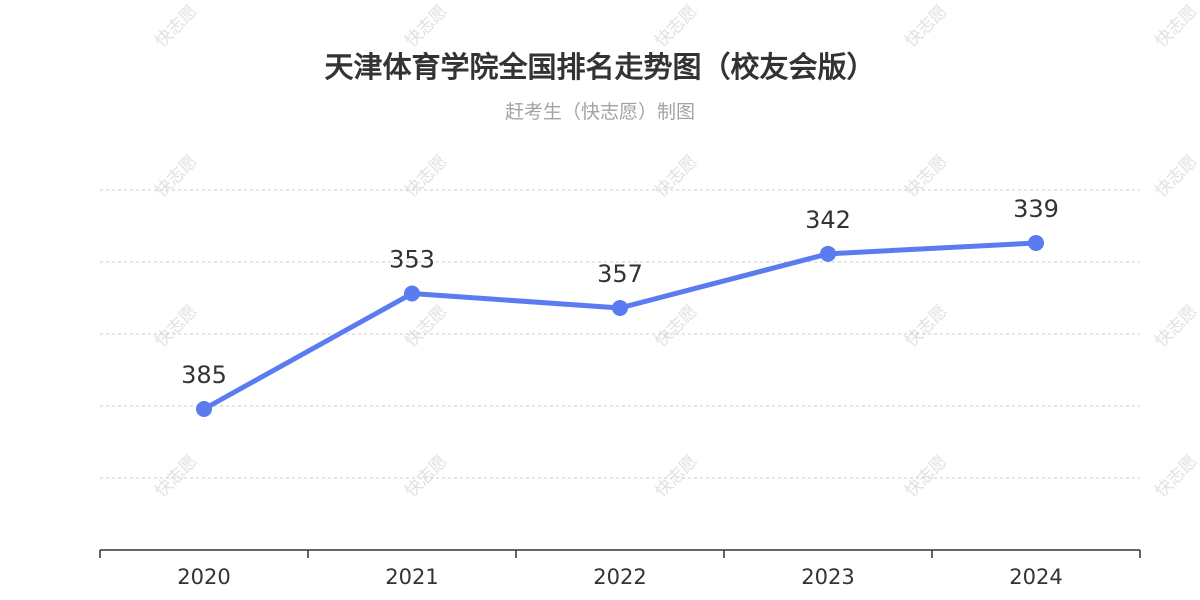 Image resolution: width=1200 pixels, height=600 pixels. I want to click on x-axis: 2020 2021 2022 2023 2024, so click(620, 569).